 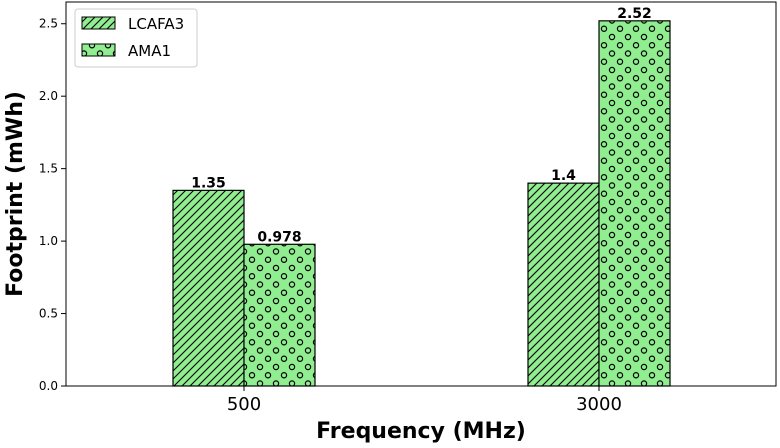 What do you see at coordinates (48, 314) in the screenshot?
I see `y-tick-label: 0.5` at bounding box center [48, 314].